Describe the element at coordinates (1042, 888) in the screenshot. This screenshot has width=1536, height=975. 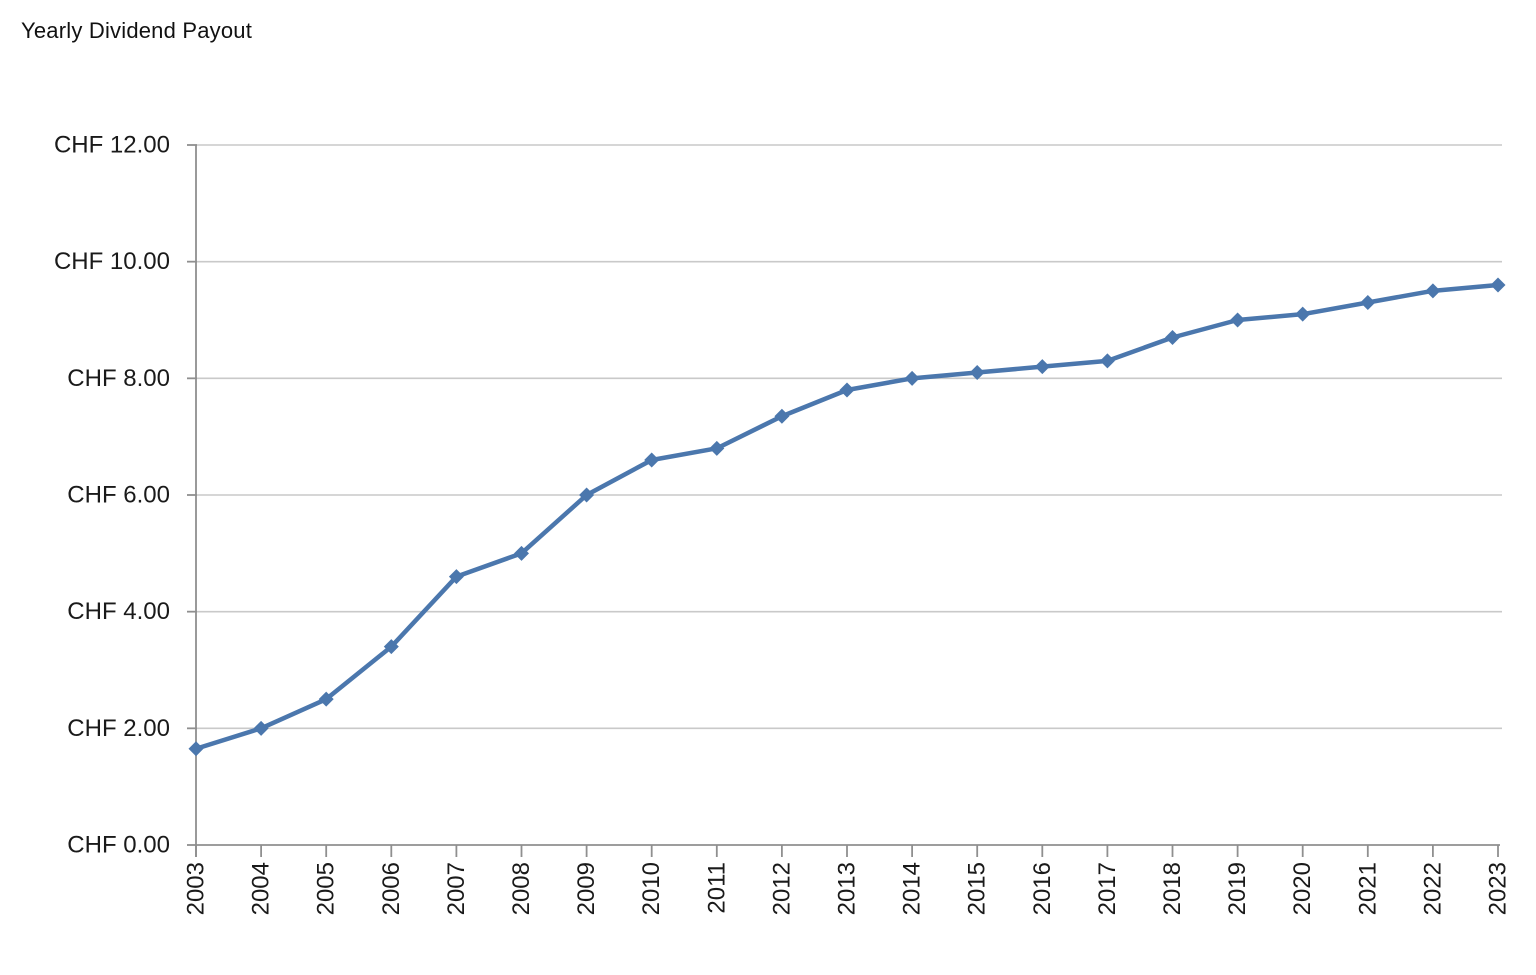
I see `x-axis-label: 2016` at that location.